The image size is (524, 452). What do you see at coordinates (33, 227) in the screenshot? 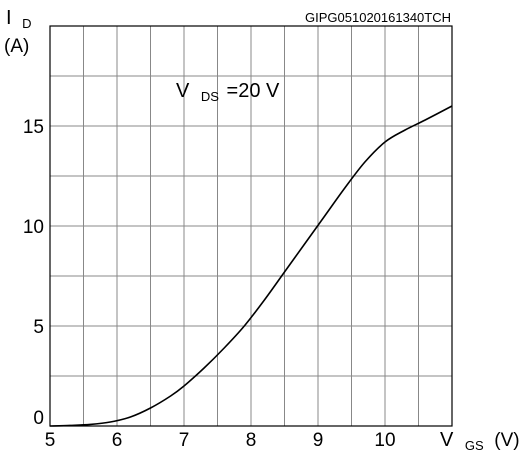
I see `y-tick-label: 10` at bounding box center [33, 227].